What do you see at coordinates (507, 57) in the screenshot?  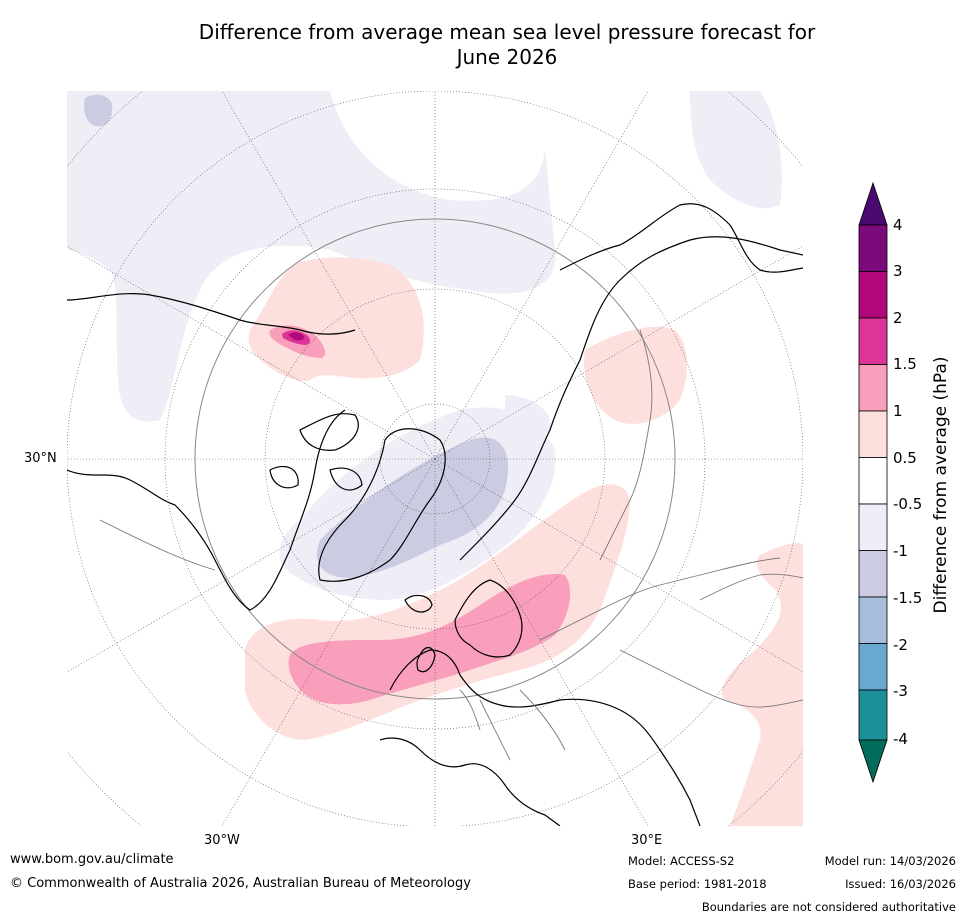 I see `map-title-line2: June 2026` at bounding box center [507, 57].